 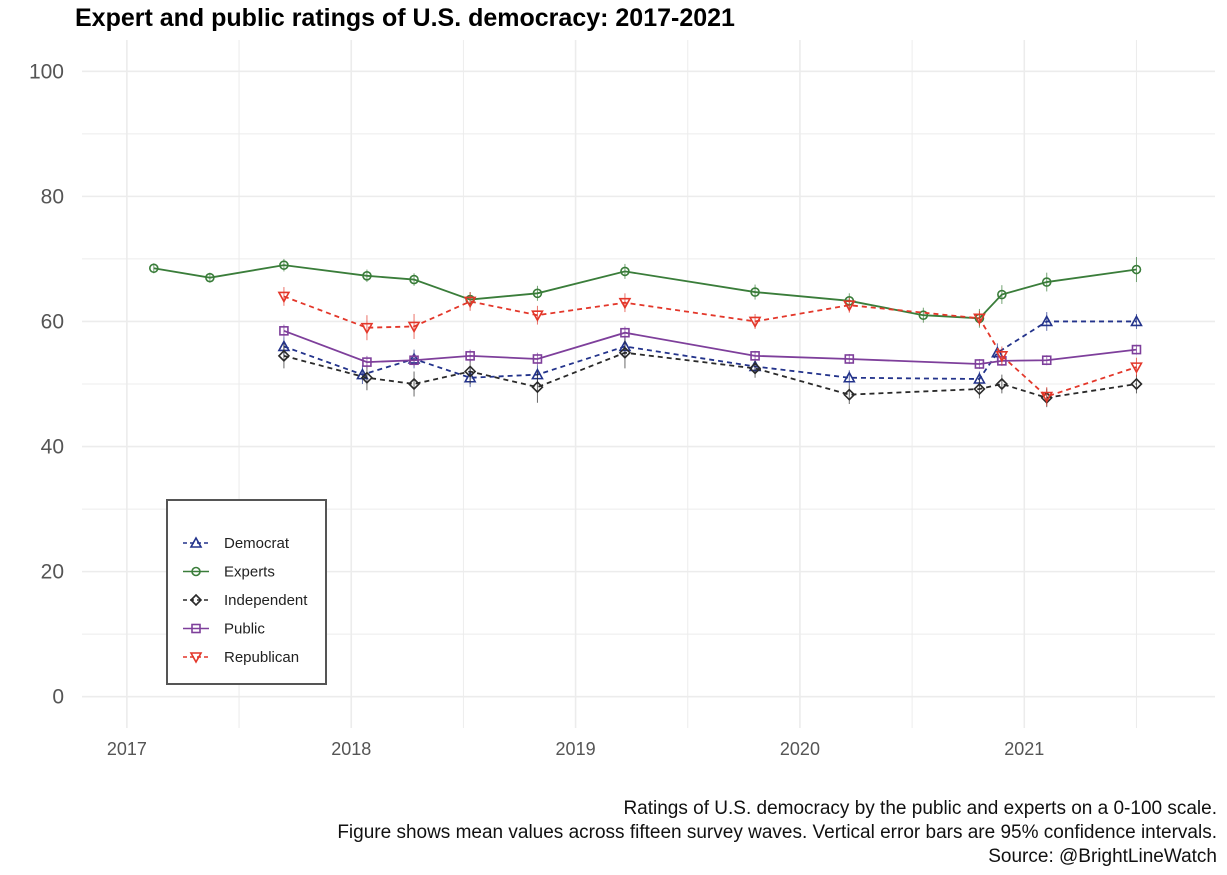 I want to click on x-tick-label: 2017, so click(x=127, y=749).